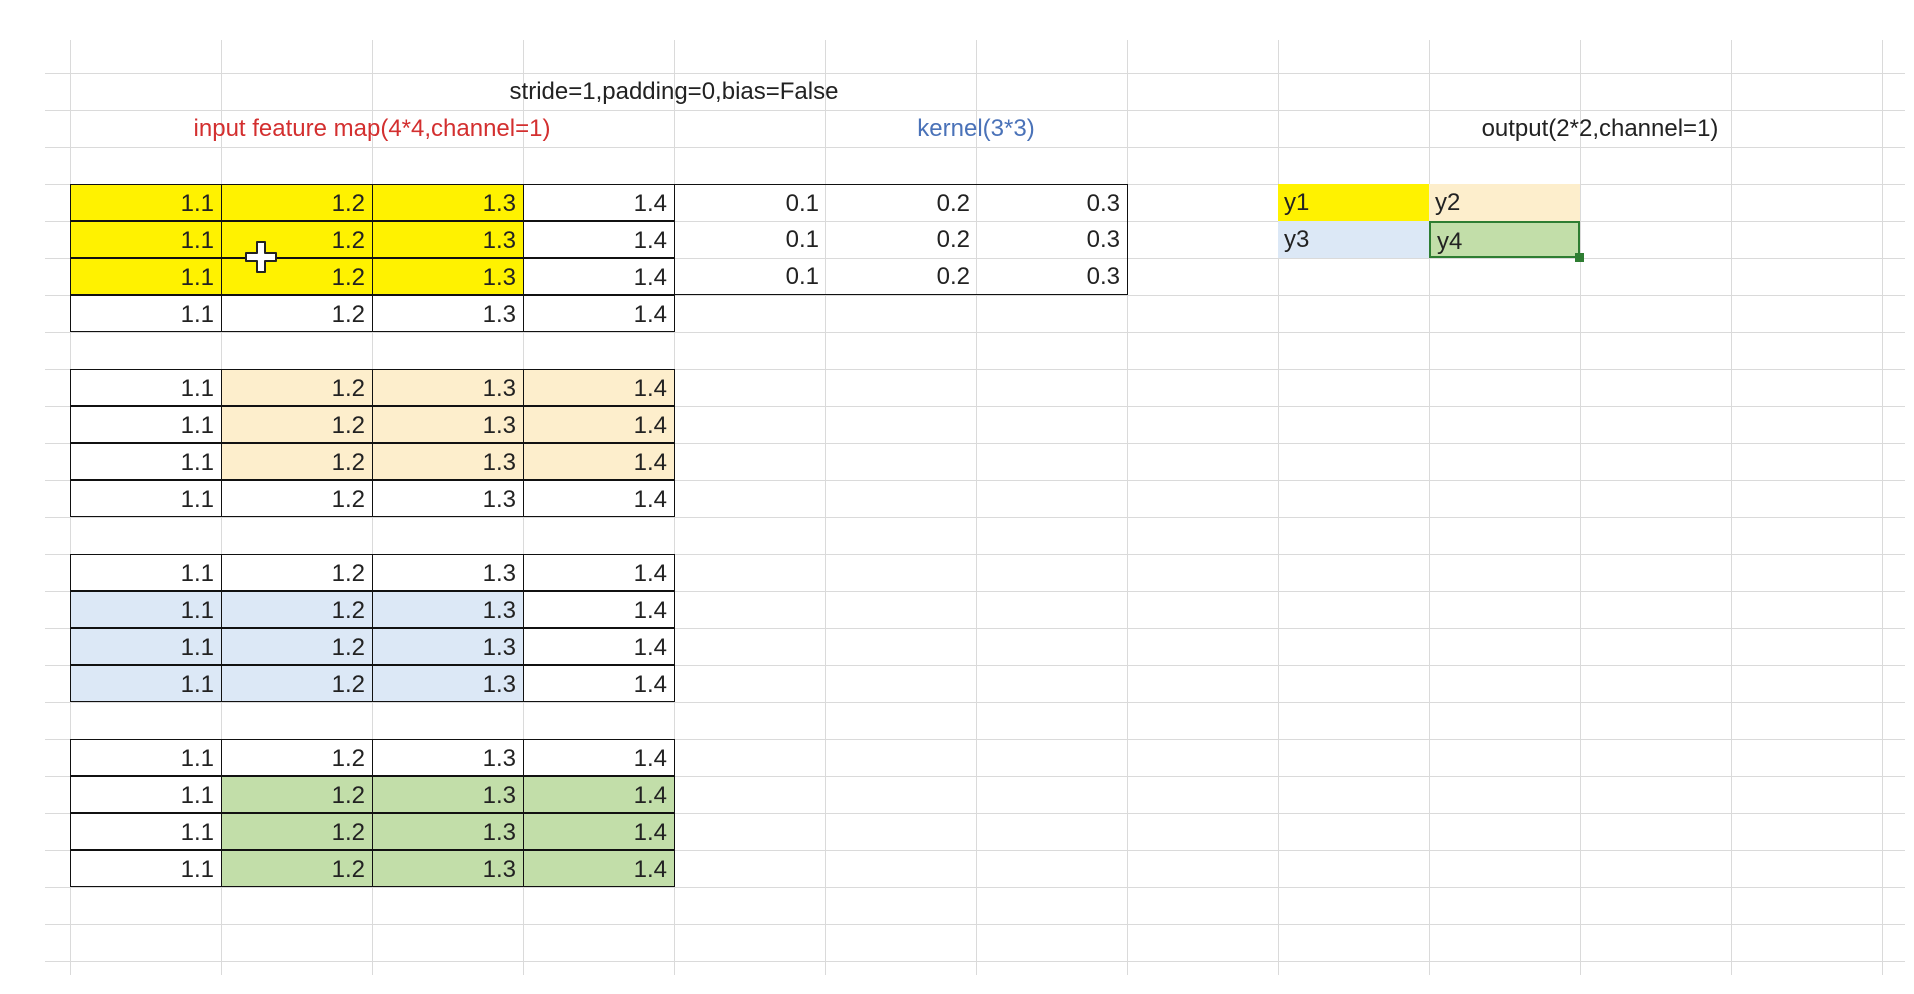 This screenshot has height=994, width=1914. I want to click on output-cell-y1: y1, so click(1353, 202).